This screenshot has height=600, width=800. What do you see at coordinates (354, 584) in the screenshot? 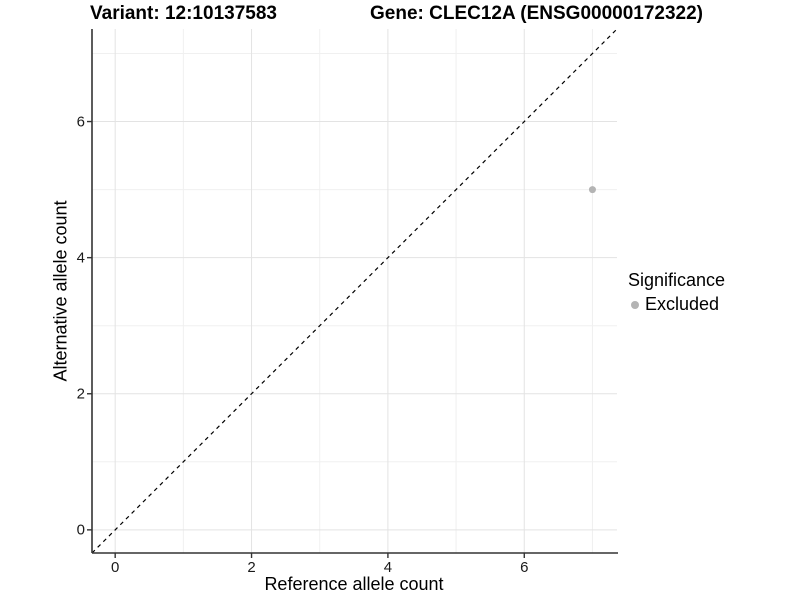
I see `x-axis-title: Reference allele count` at bounding box center [354, 584].